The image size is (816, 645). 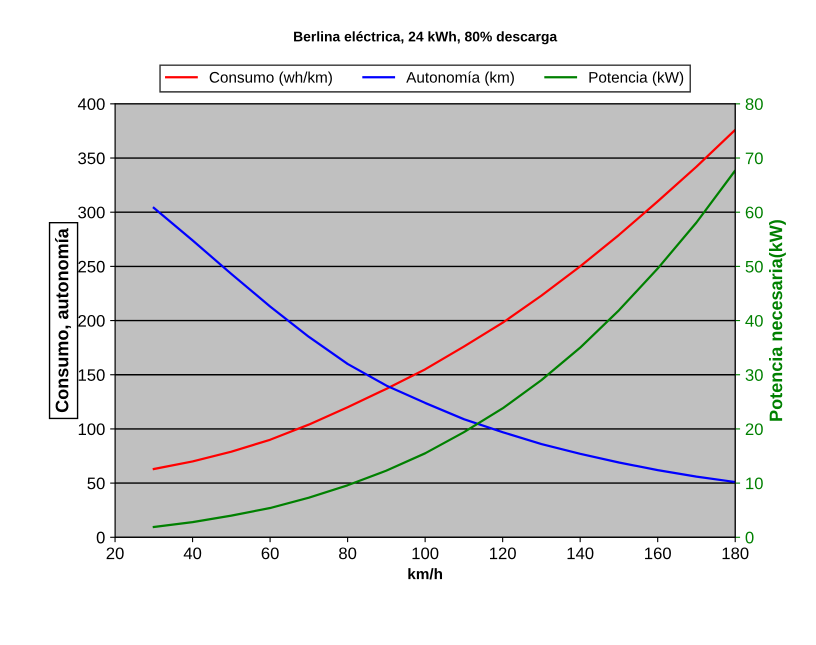 I want to click on x-tick-label: 180, so click(x=735, y=553).